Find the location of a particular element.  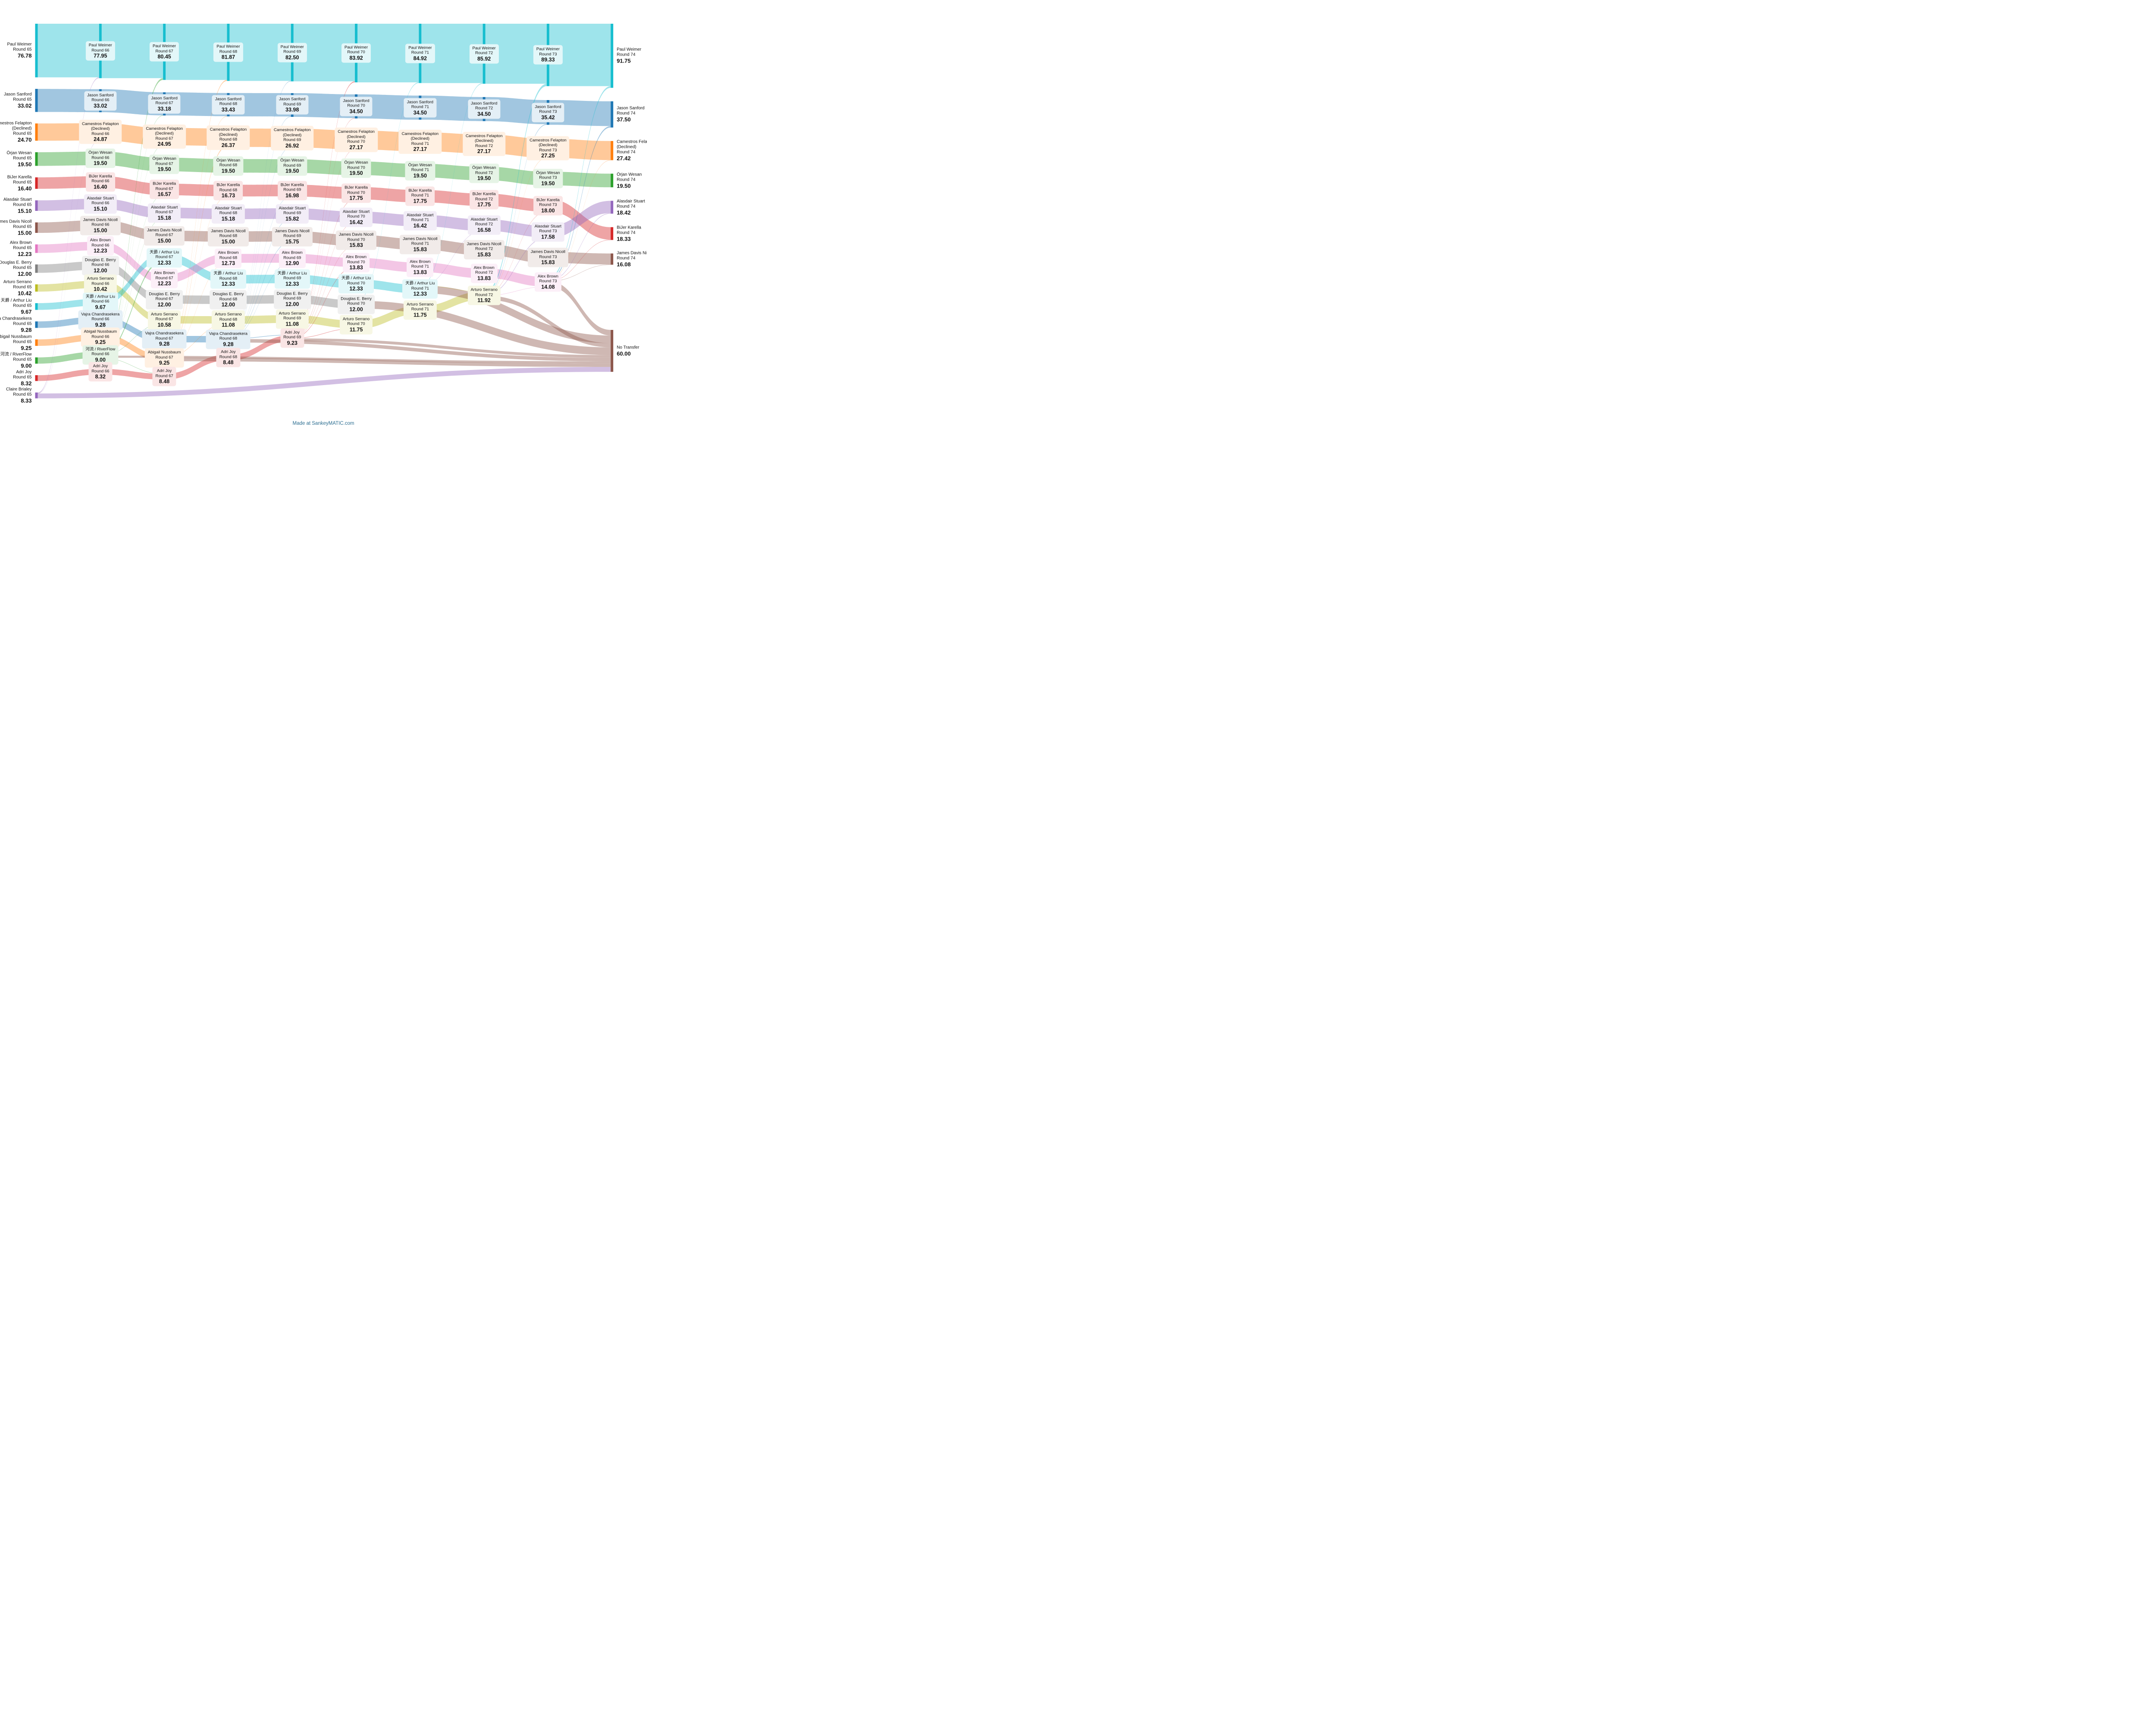

flow-jason-sanford-r72-to-jason-sanford is located at coordinates (516, 110).